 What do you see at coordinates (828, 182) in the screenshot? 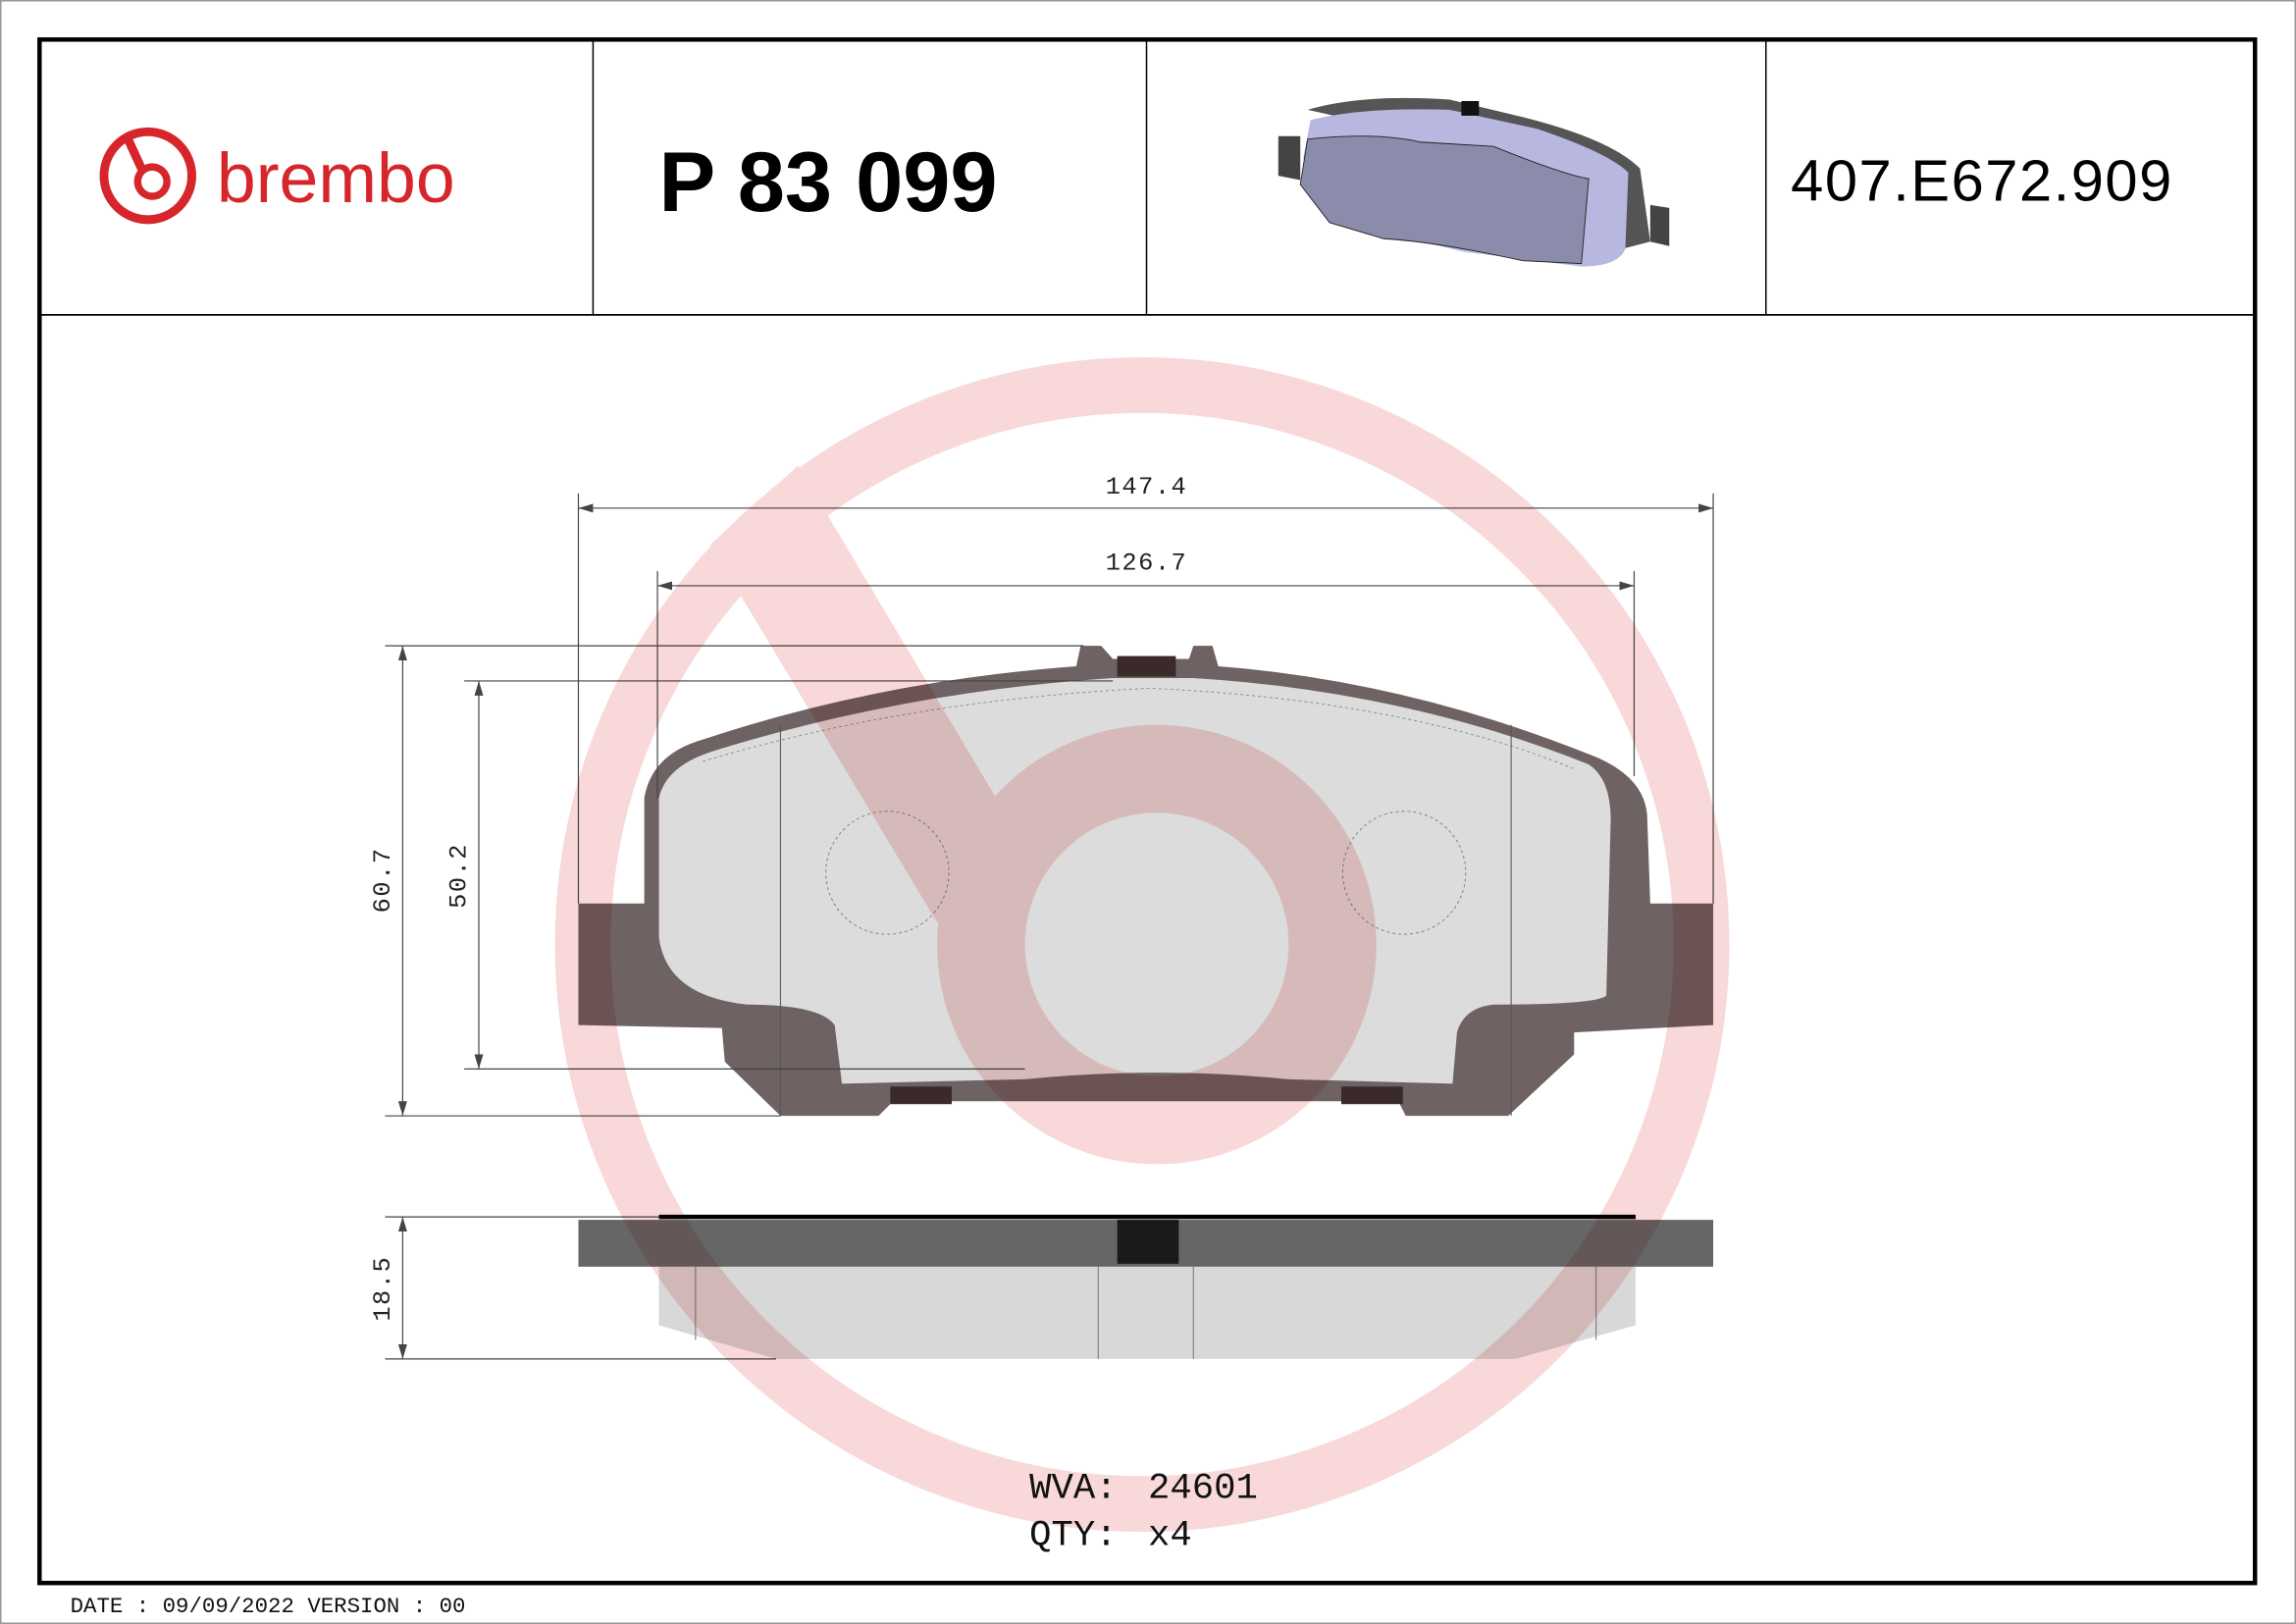
I see `part-number: P 83 099` at bounding box center [828, 182].